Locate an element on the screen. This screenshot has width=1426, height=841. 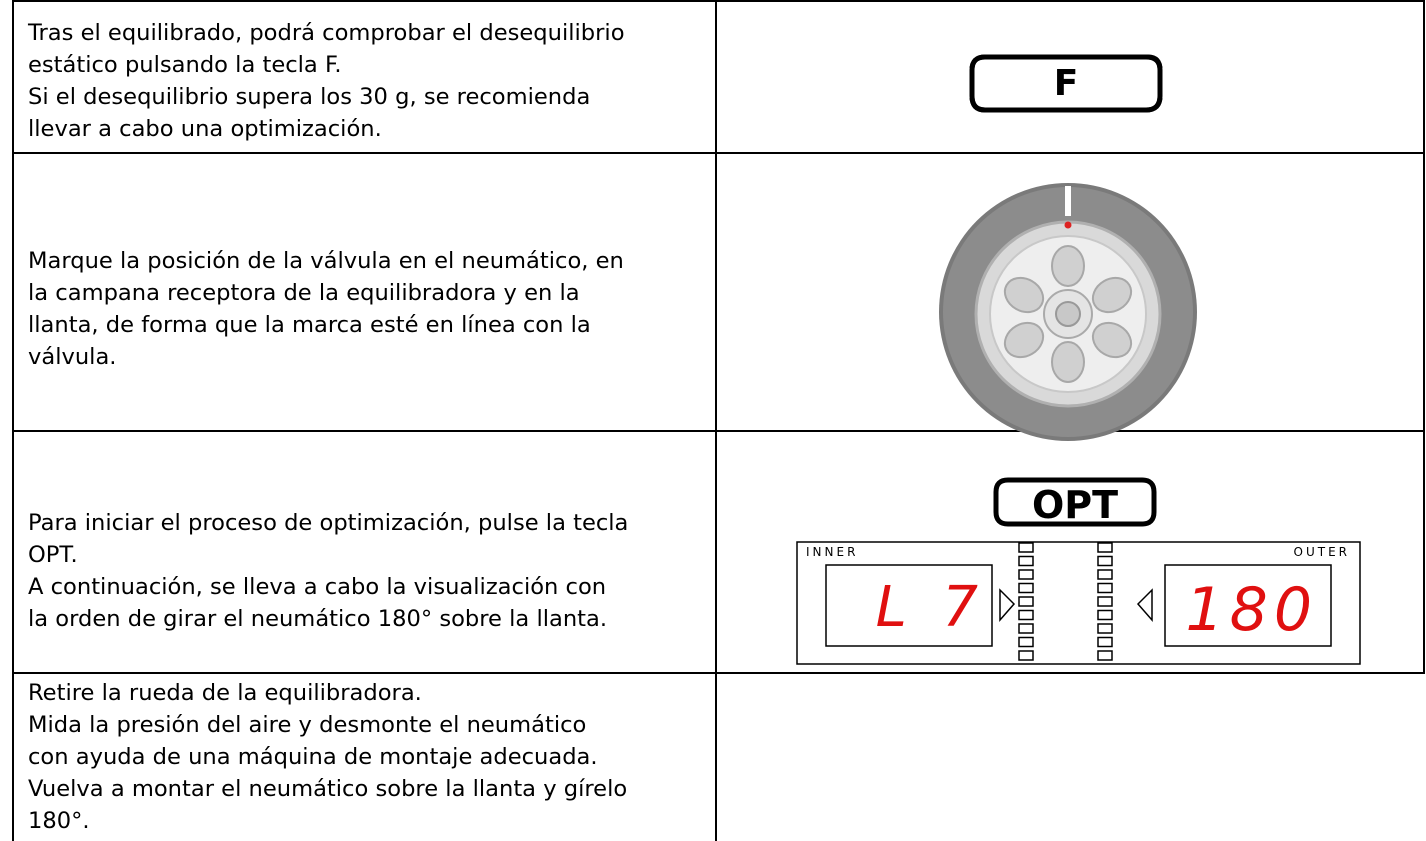
inner-display: L 7 is located at coordinates (927, 607).